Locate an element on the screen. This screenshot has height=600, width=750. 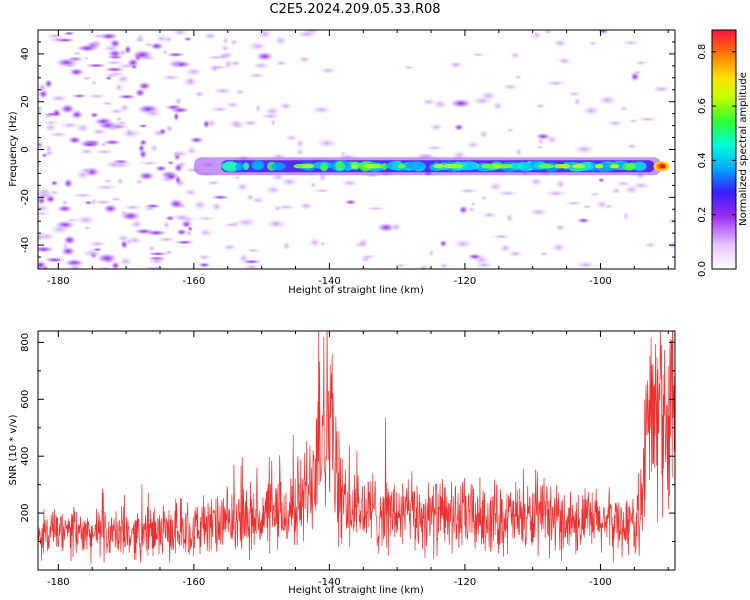
colorbar-tick-label: 0.0 is located at coordinates (702, 269).